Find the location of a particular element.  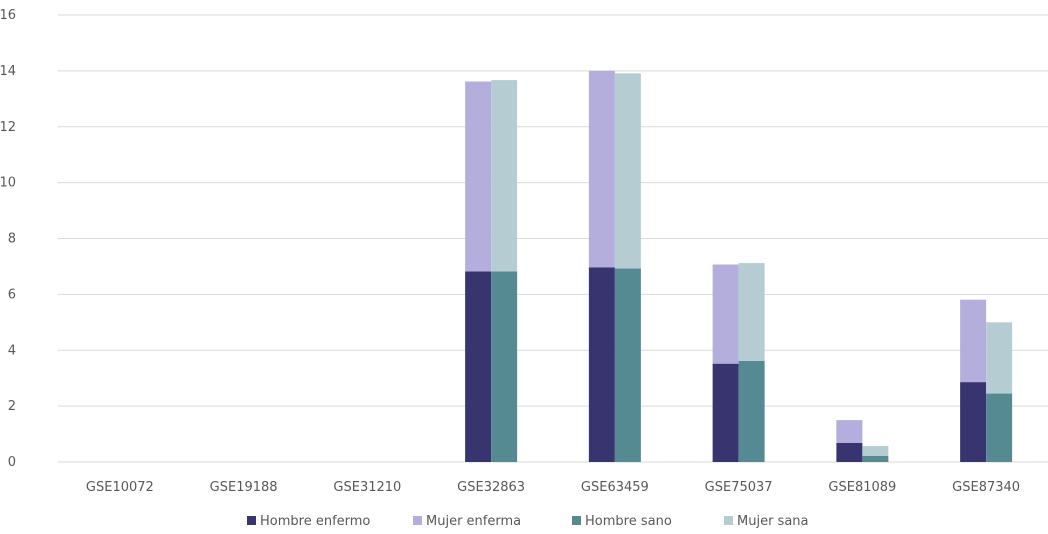

legend-label: Hombre sano is located at coordinates (628, 521).